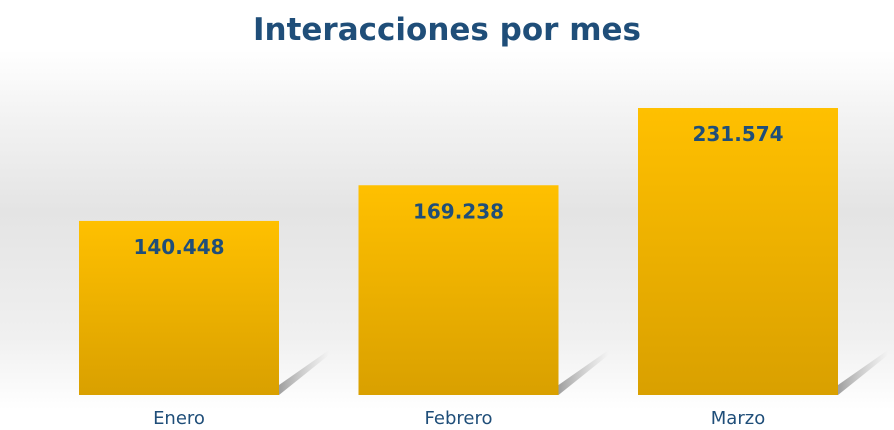 This screenshot has width=894, height=430. What do you see at coordinates (459, 418) in the screenshot?
I see `x-tick-label: Febrero` at bounding box center [459, 418].